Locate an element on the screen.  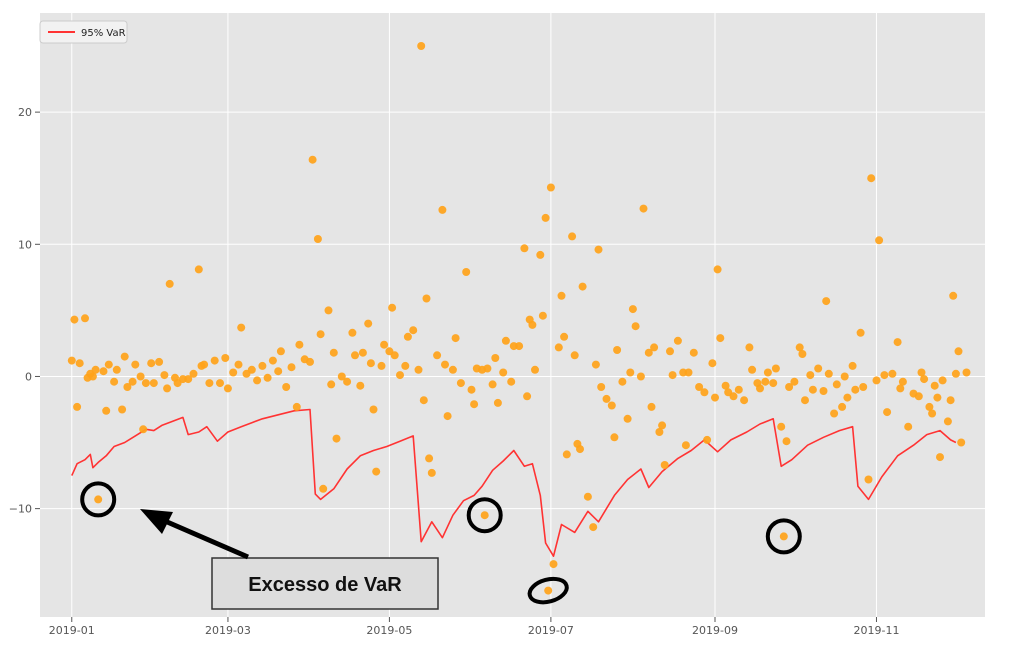
exceedance-highlights is located at coordinates (441, 543).